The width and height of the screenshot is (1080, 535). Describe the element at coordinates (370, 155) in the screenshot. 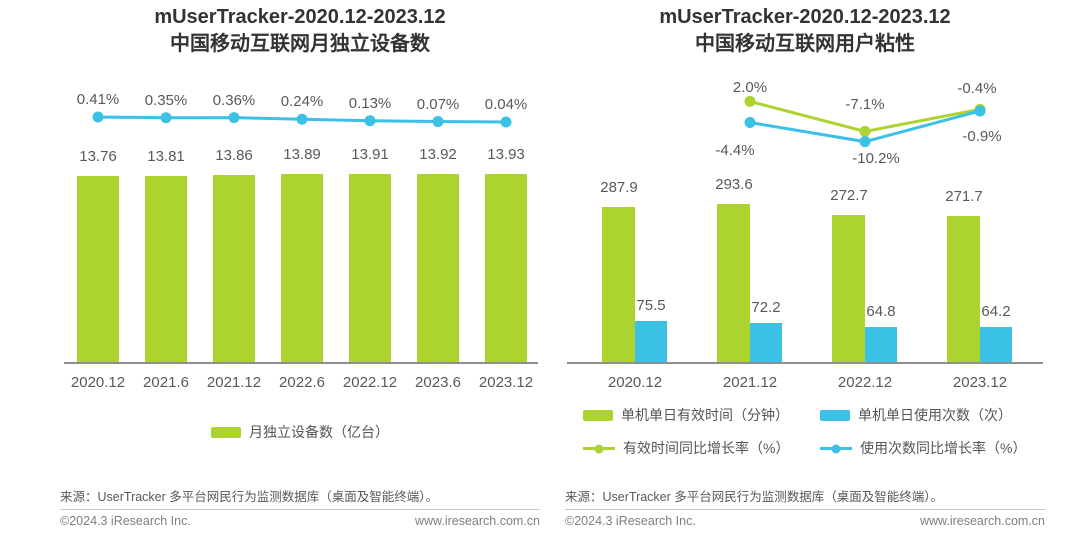

I see `bar-value-label: 13.91` at that location.